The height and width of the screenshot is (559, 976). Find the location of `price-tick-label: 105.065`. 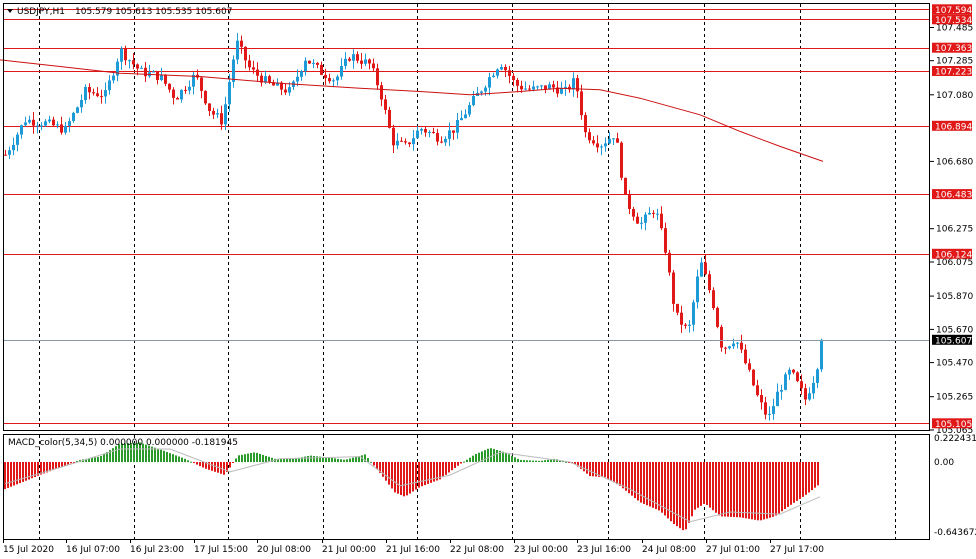

price-tick-label: 105.065 is located at coordinates (954, 431).